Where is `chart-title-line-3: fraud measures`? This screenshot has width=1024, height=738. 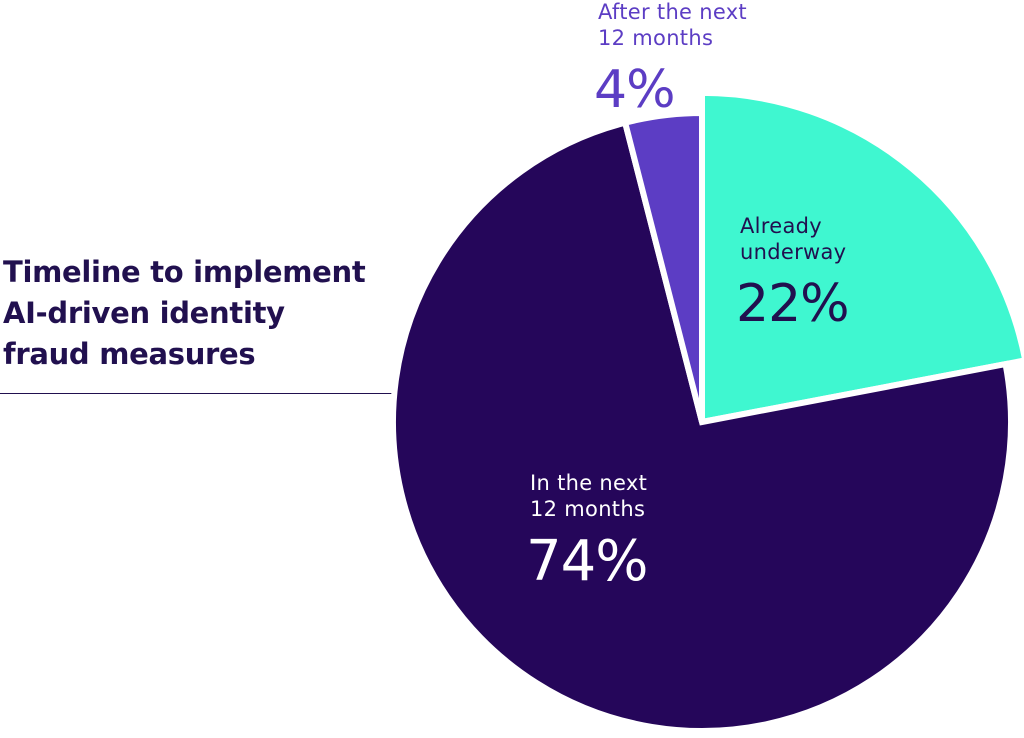
chart-title-line-3: fraud measures is located at coordinates (129, 354).